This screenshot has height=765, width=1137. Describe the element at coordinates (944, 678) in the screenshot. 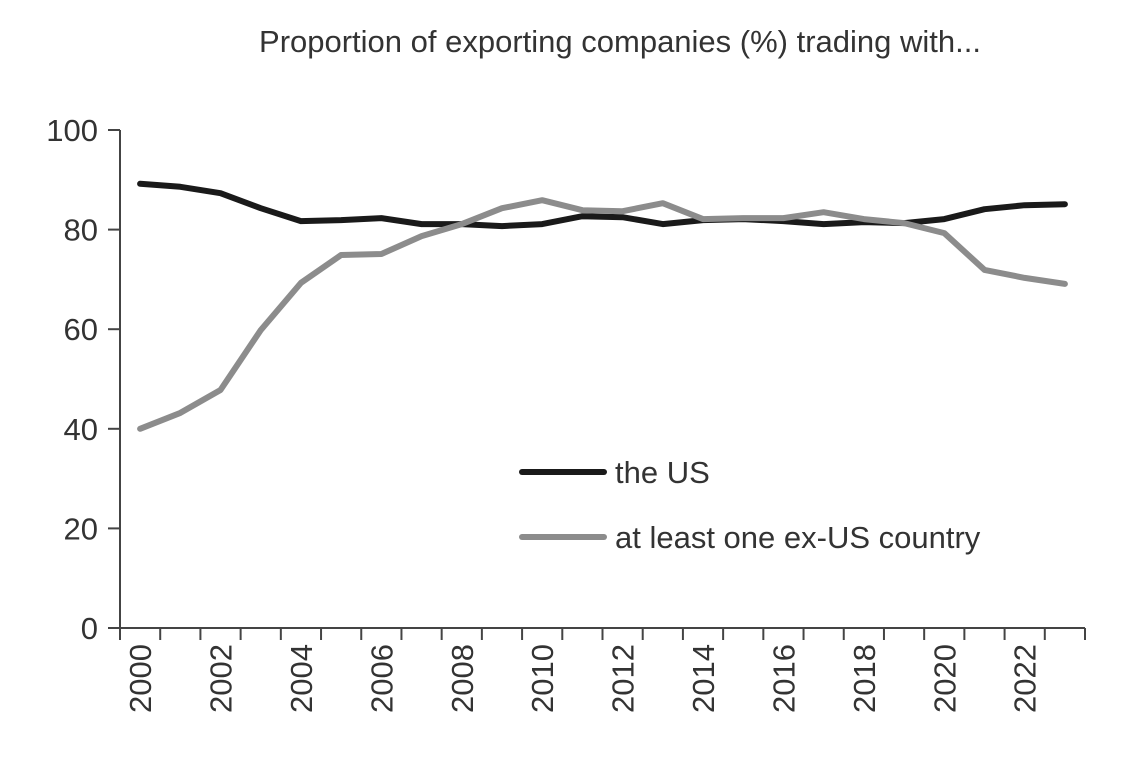

I see `x-tick-label: 2020` at that location.